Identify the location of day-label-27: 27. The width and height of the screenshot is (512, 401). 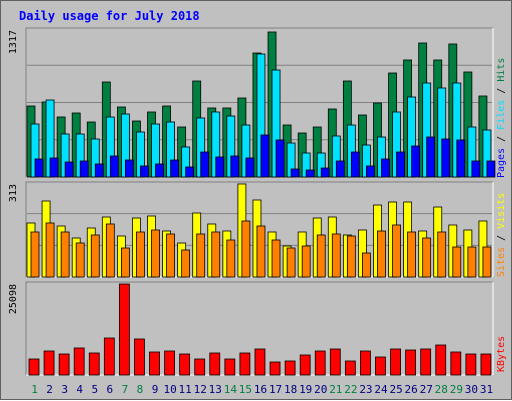
(426, 389).